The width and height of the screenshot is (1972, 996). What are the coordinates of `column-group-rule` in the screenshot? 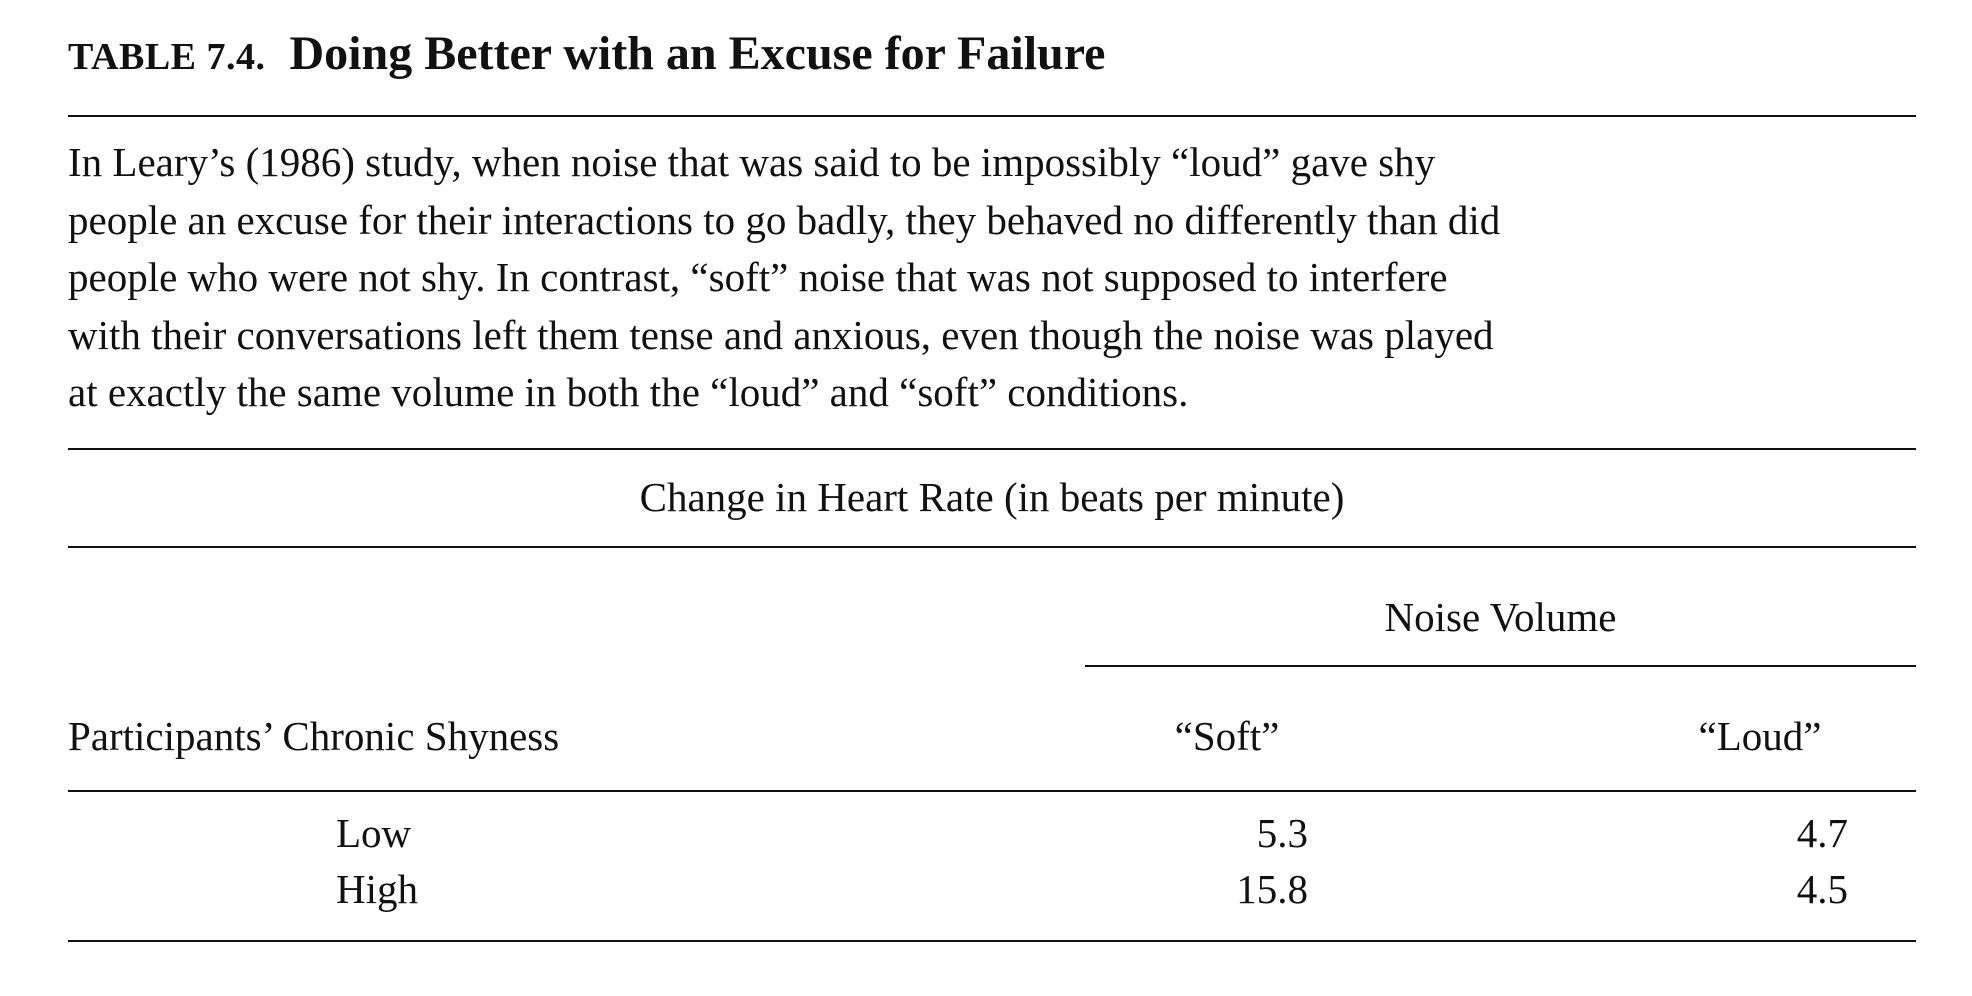 It's located at (1500, 666).